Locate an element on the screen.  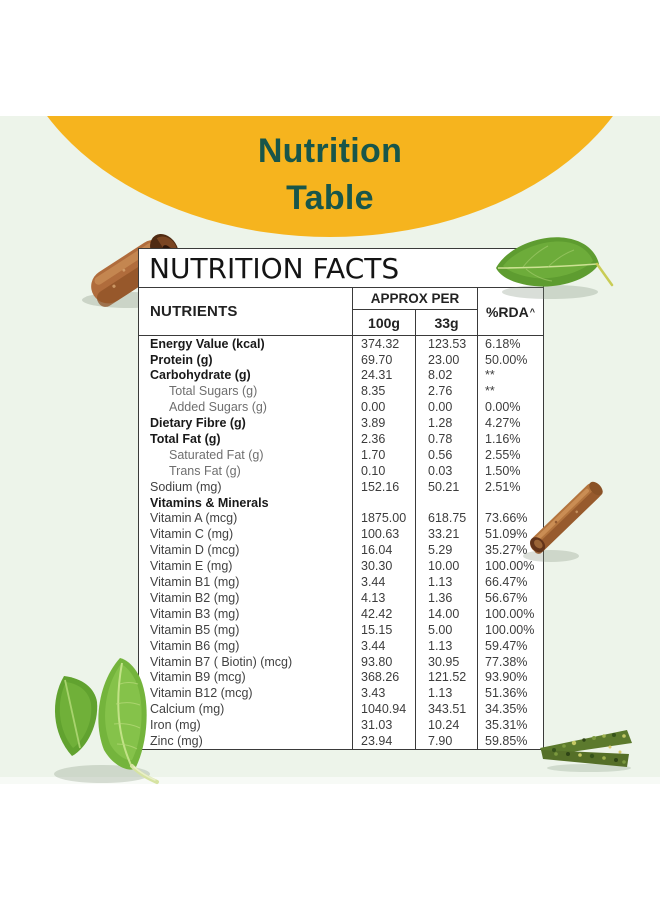
table-row: Energy Value (kcal) 374.32 123.53 6.18% is located at coordinates (341, 344).